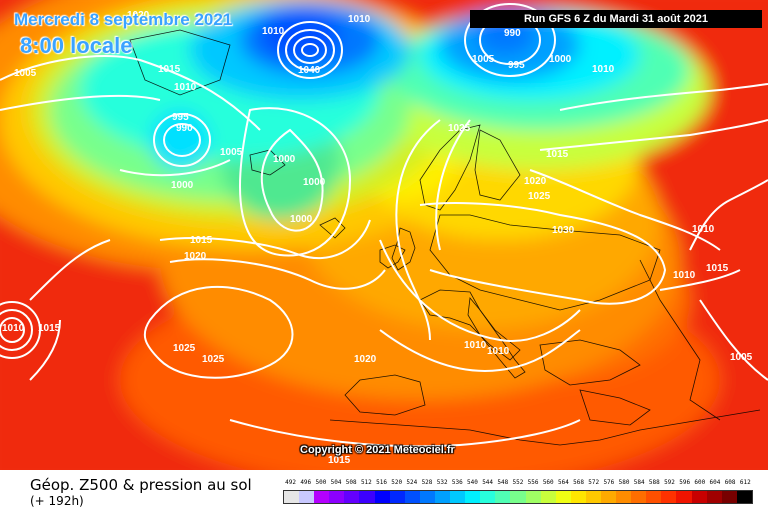 The image size is (768, 512). Describe the element at coordinates (76, 45) in the screenshot. I see `forecast-time: 8:00 locale` at that location.